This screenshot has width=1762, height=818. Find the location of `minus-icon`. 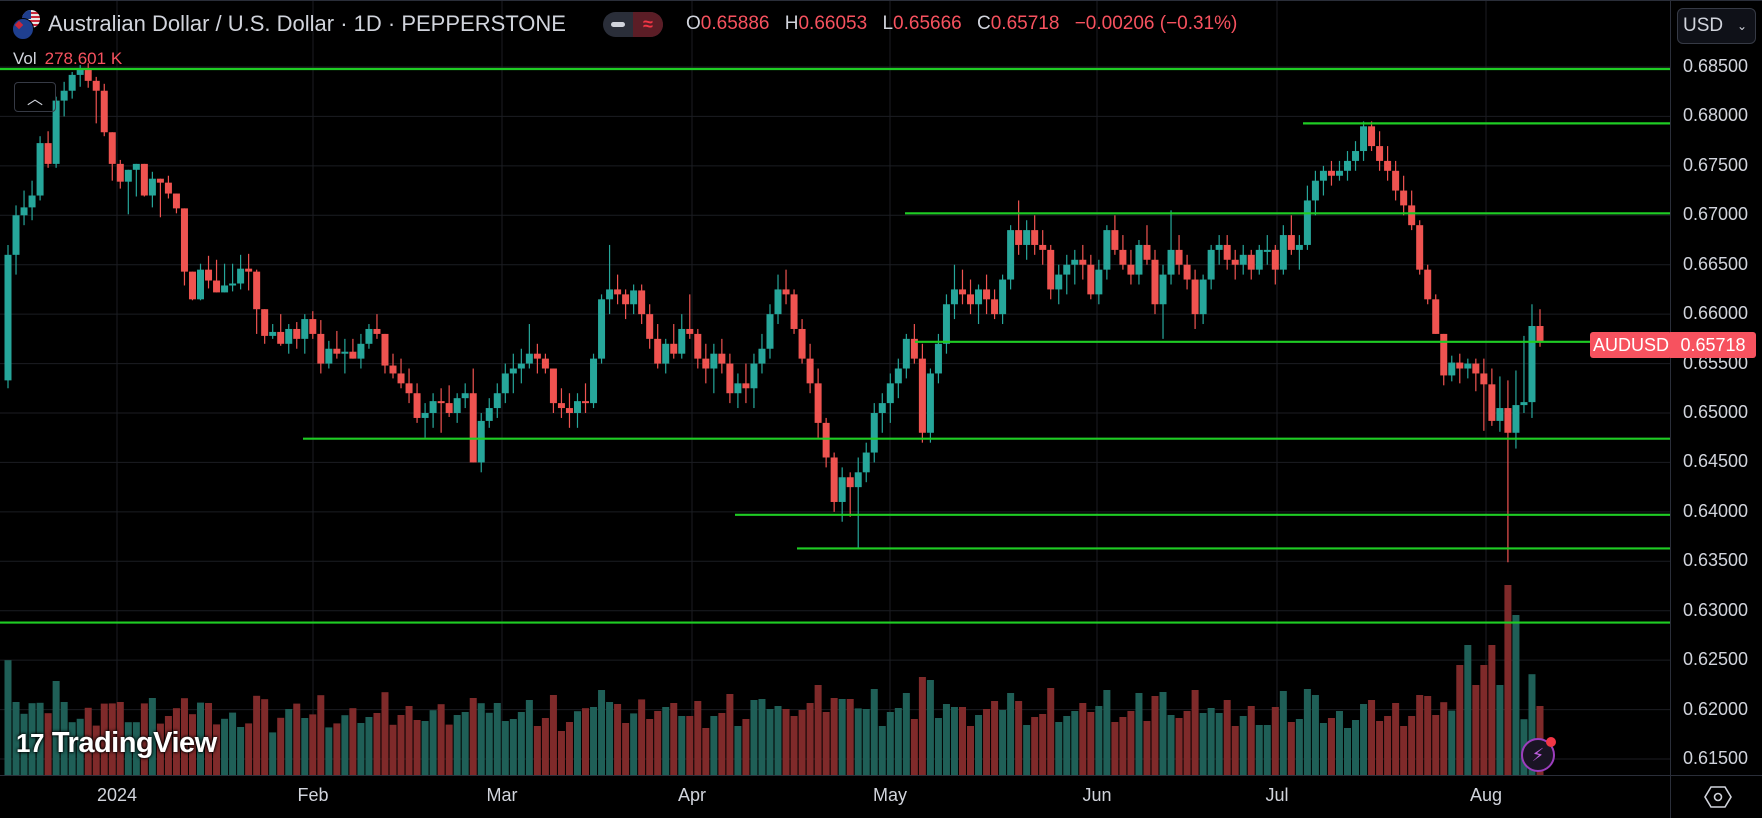

minus-icon is located at coordinates (618, 24).